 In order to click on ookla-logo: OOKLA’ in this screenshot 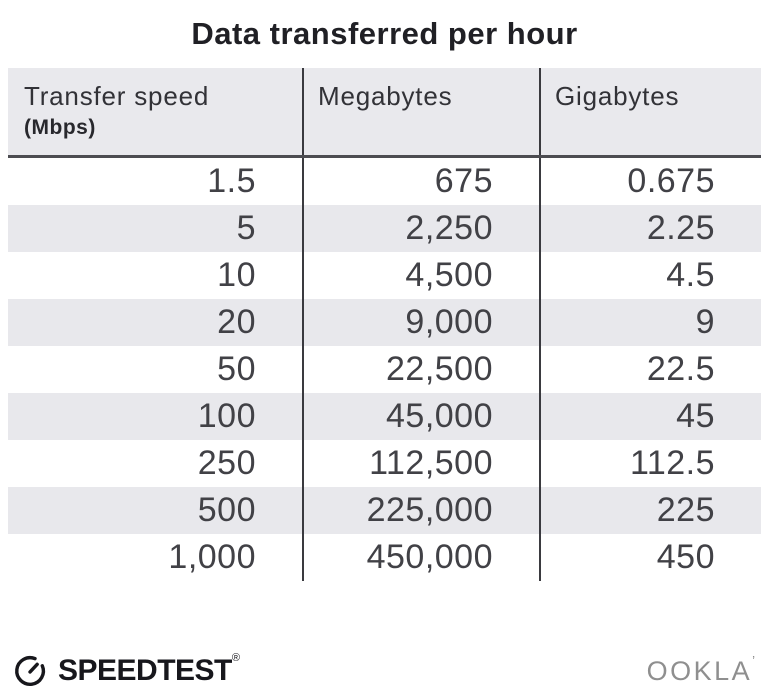, I will do `click(700, 669)`.